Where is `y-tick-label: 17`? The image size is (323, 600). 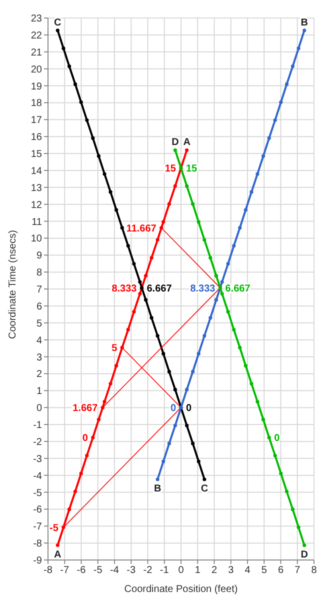
y-tick-label: 17 is located at coordinates (36, 120).